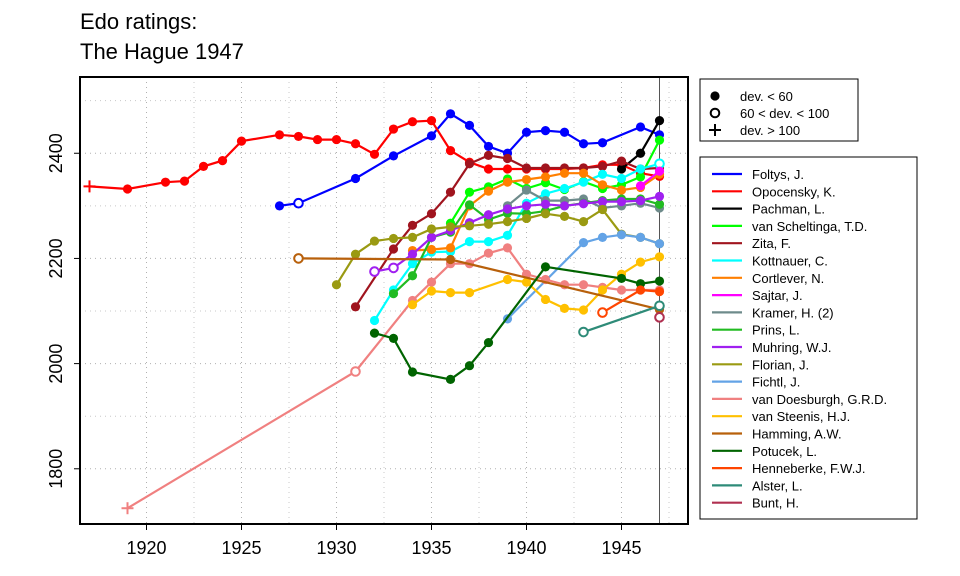 Image resolution: width=960 pixels, height=576 pixels. Describe the element at coordinates (780, 364) in the screenshot. I see `series-legend-label: Florian, J.` at that location.